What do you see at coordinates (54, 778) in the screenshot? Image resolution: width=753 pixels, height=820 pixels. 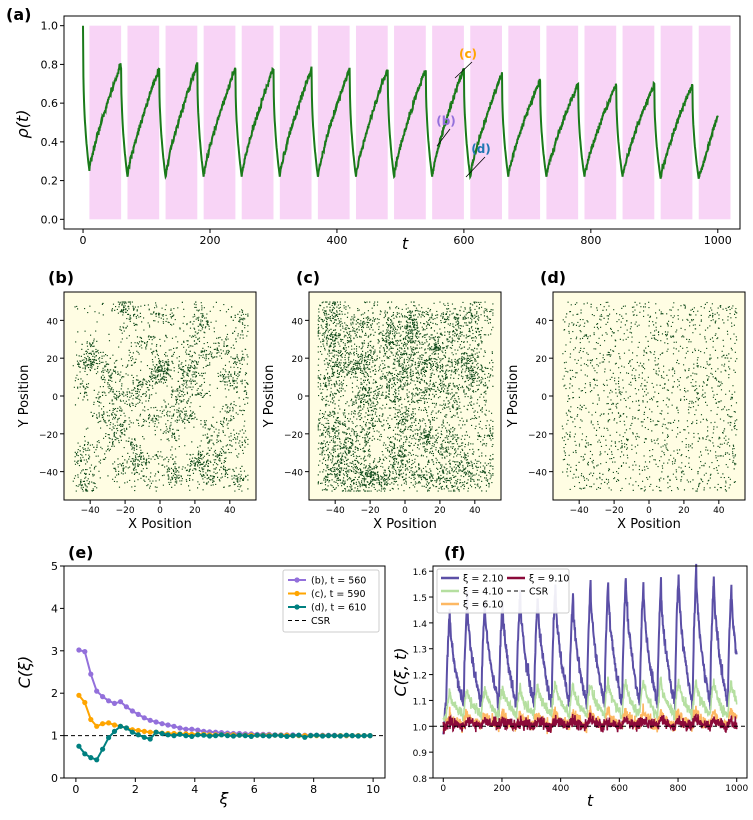 I see `y-tick-label: 0` at bounding box center [54, 778].